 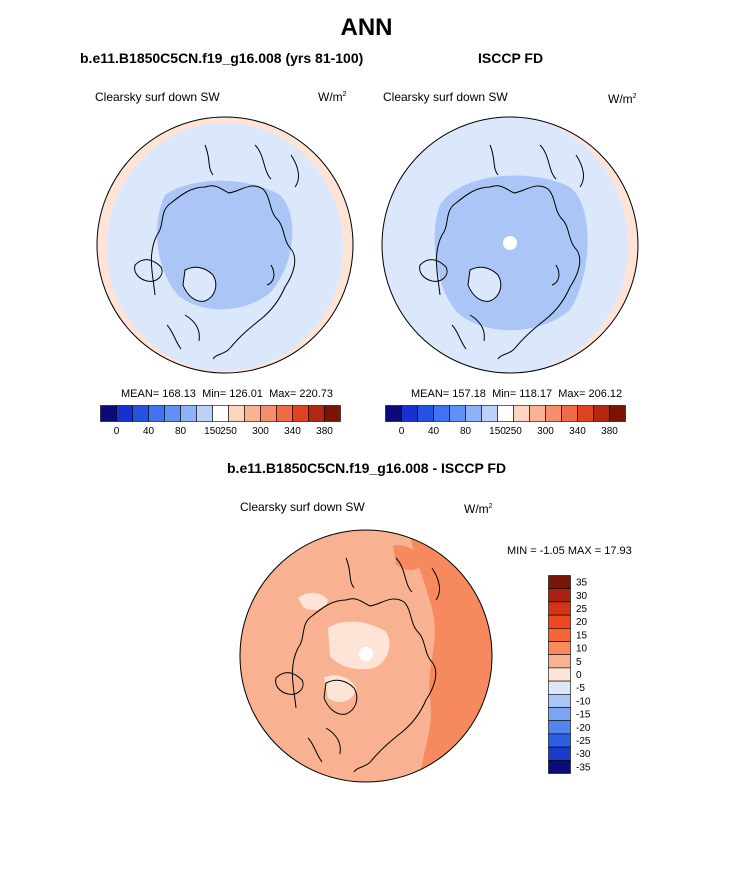 I want to click on panel-1-variable-label: Clearsky surf down SW, so click(x=157, y=97).